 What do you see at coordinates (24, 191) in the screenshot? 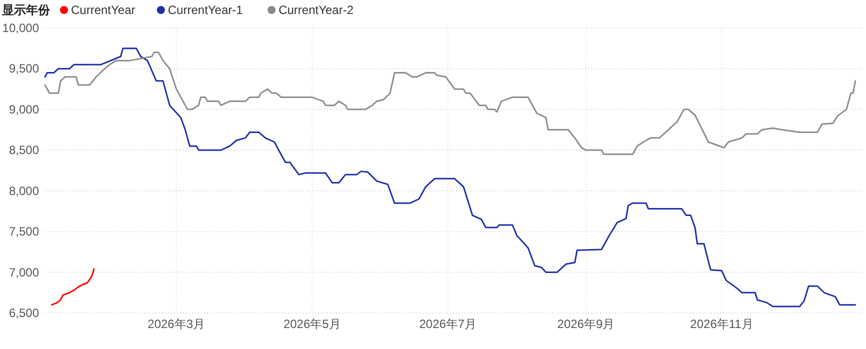
I see `y-tick-label: 8,000` at bounding box center [24, 191].